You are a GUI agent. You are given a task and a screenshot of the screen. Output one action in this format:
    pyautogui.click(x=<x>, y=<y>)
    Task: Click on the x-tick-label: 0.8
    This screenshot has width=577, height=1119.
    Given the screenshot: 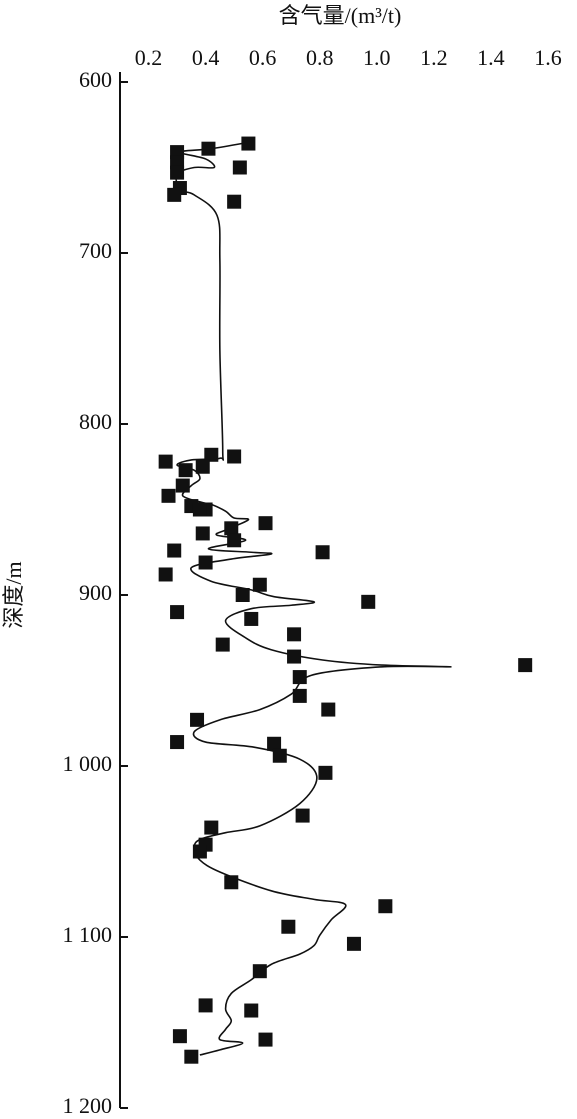 What is the action you would take?
    pyautogui.click(x=320, y=57)
    